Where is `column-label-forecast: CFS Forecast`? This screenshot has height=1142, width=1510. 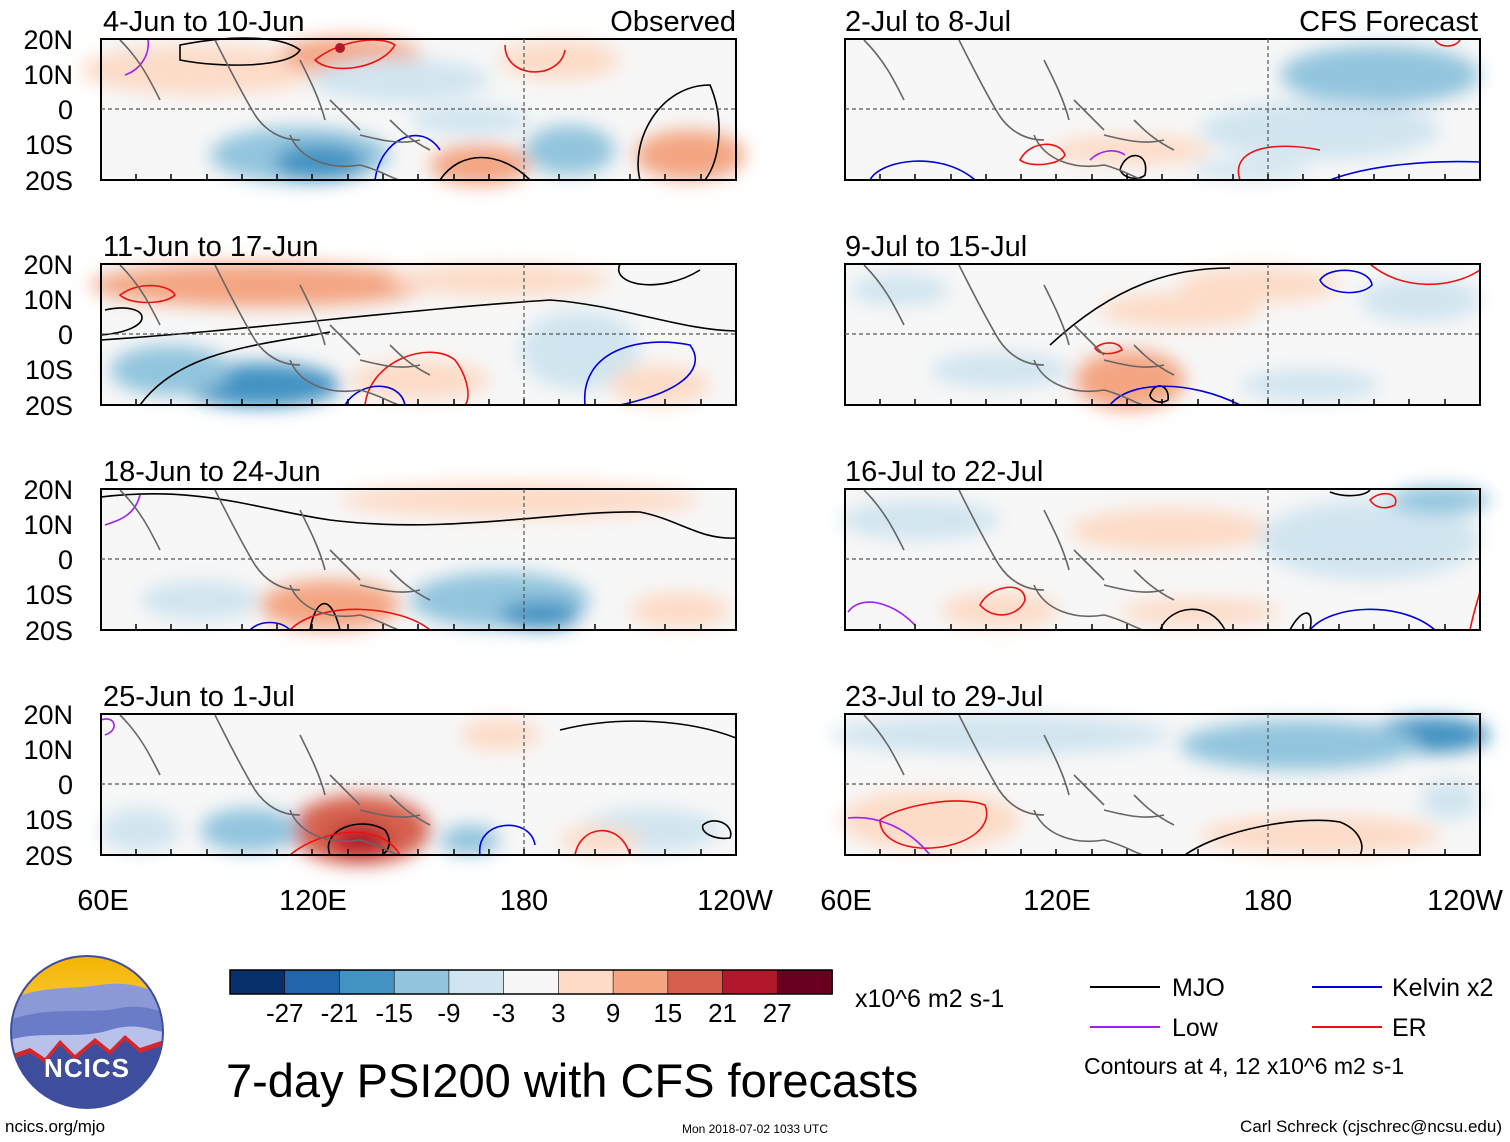 column-label-forecast: CFS Forecast is located at coordinates (1388, 22).